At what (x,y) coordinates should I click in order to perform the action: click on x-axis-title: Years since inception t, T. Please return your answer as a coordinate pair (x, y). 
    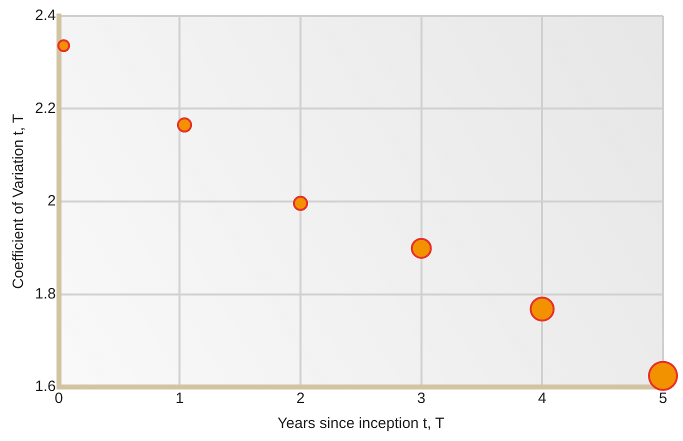
    Looking at the image, I should click on (361, 423).